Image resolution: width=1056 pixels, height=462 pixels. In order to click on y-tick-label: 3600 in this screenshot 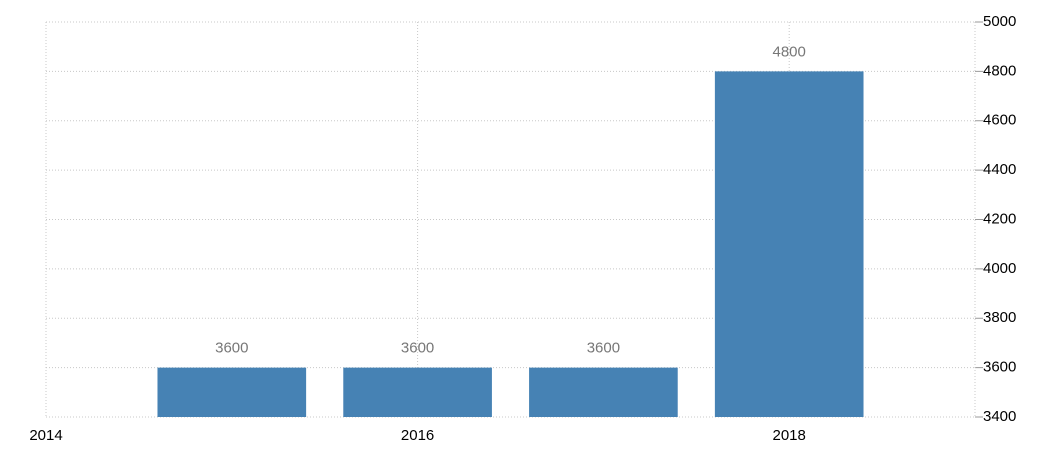, I will do `click(999, 367)`.